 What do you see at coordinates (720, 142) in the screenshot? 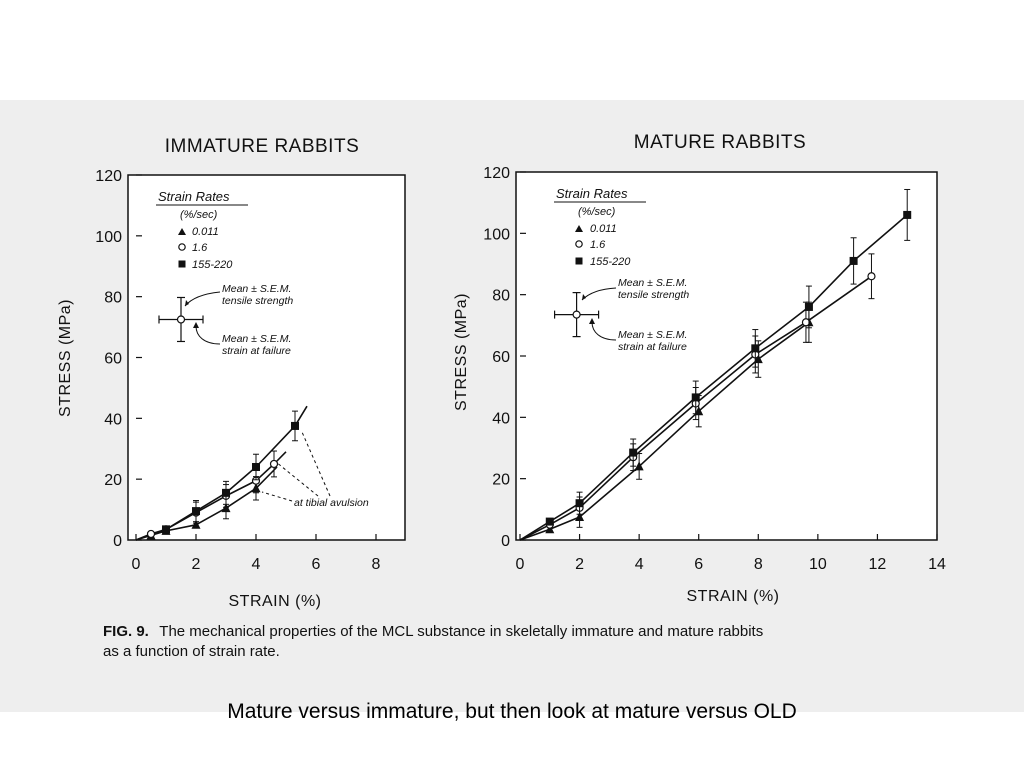
I see `mature-chart-title: MATURE RABBITS` at bounding box center [720, 142].